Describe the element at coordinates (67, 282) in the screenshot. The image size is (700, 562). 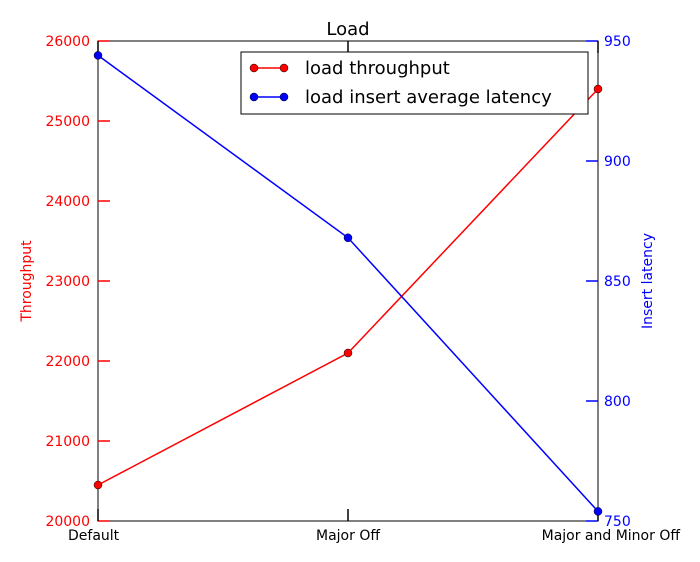
I see `left-tick-label: 23000` at that location.